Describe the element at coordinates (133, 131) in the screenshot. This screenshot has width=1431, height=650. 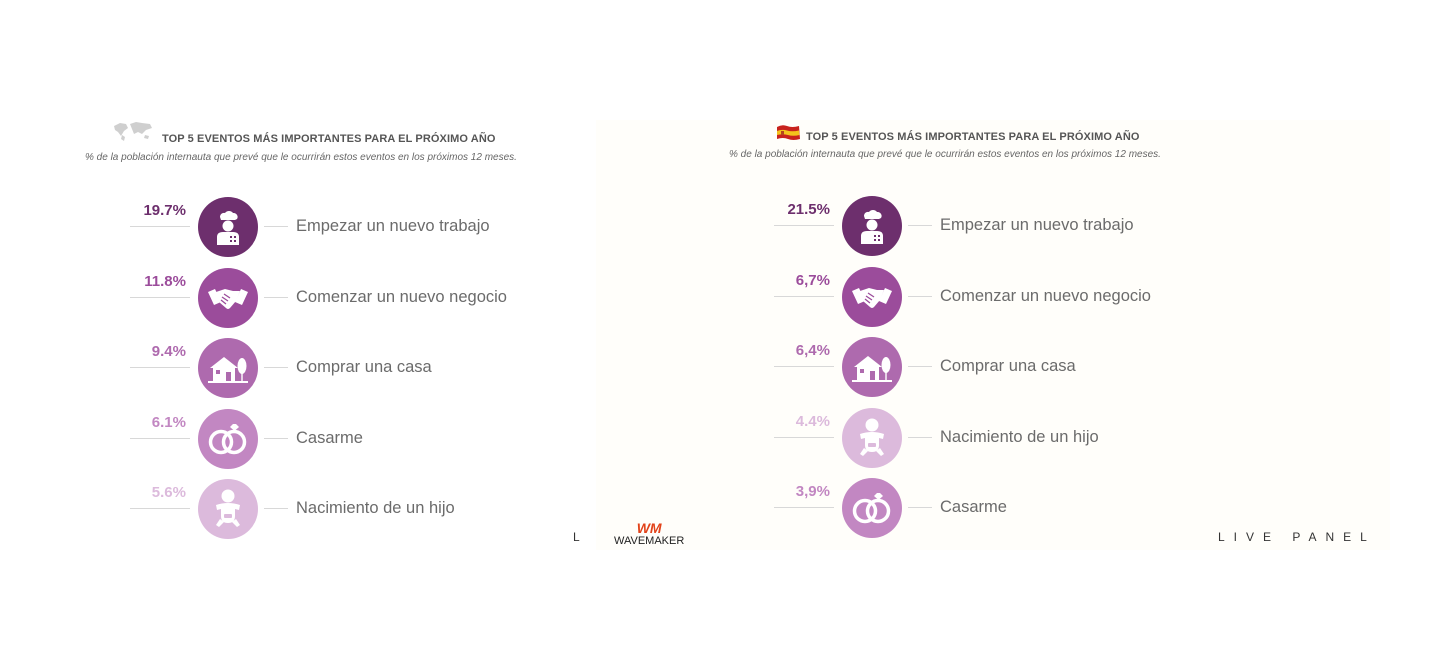
I see `world-map-icon` at that location.